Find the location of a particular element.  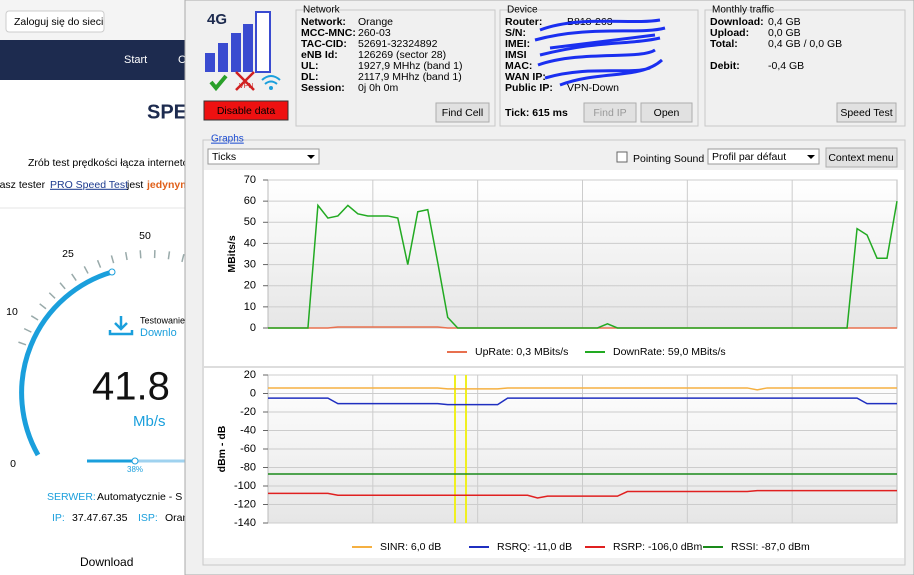

button-label: Find Cell is located at coordinates (462, 113).